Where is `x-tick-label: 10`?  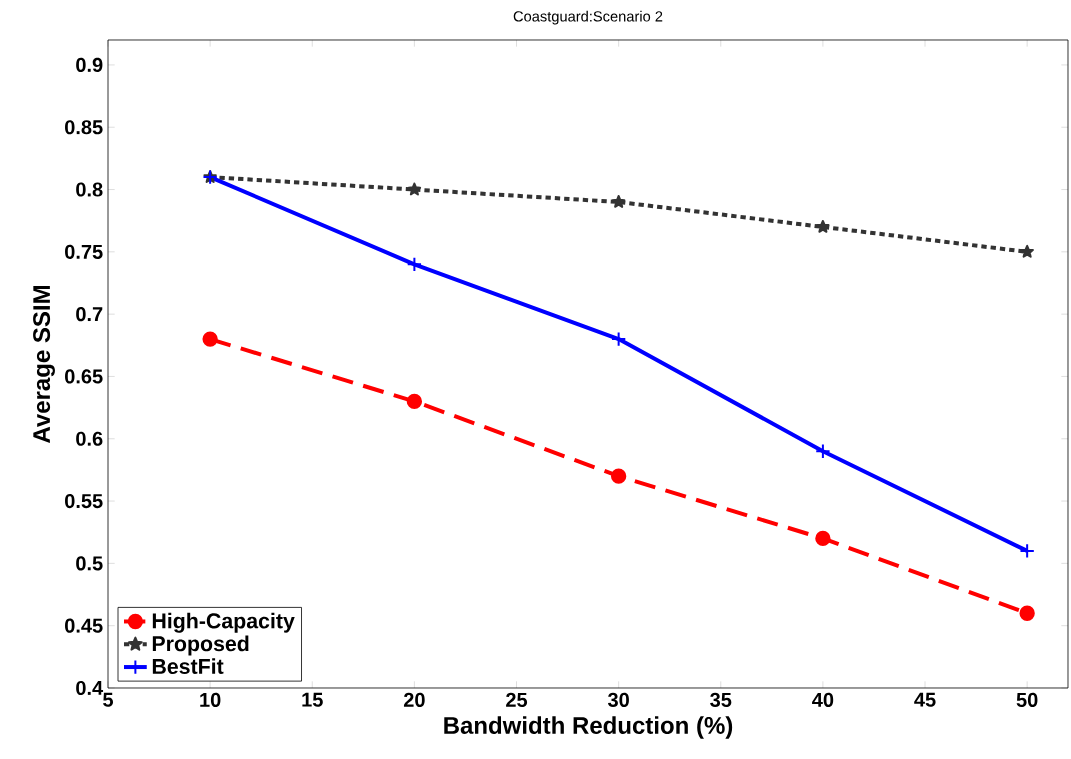
x-tick-label: 10 is located at coordinates (210, 699).